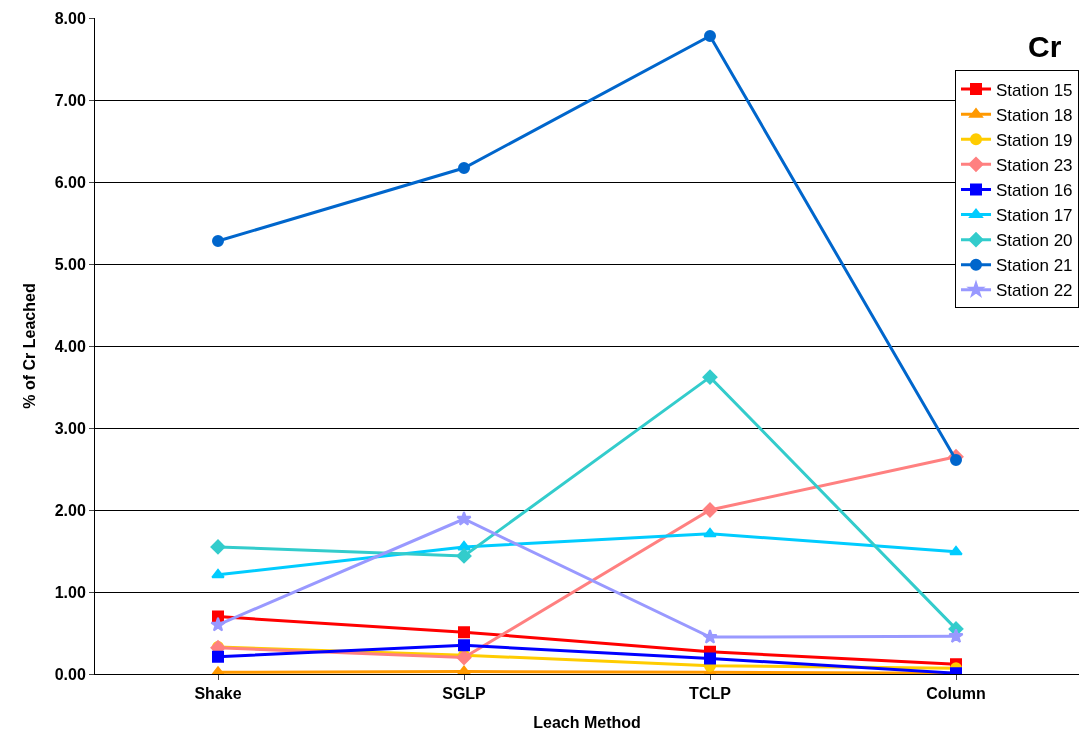  I want to click on x-tick-label: TCLP, so click(710, 694).